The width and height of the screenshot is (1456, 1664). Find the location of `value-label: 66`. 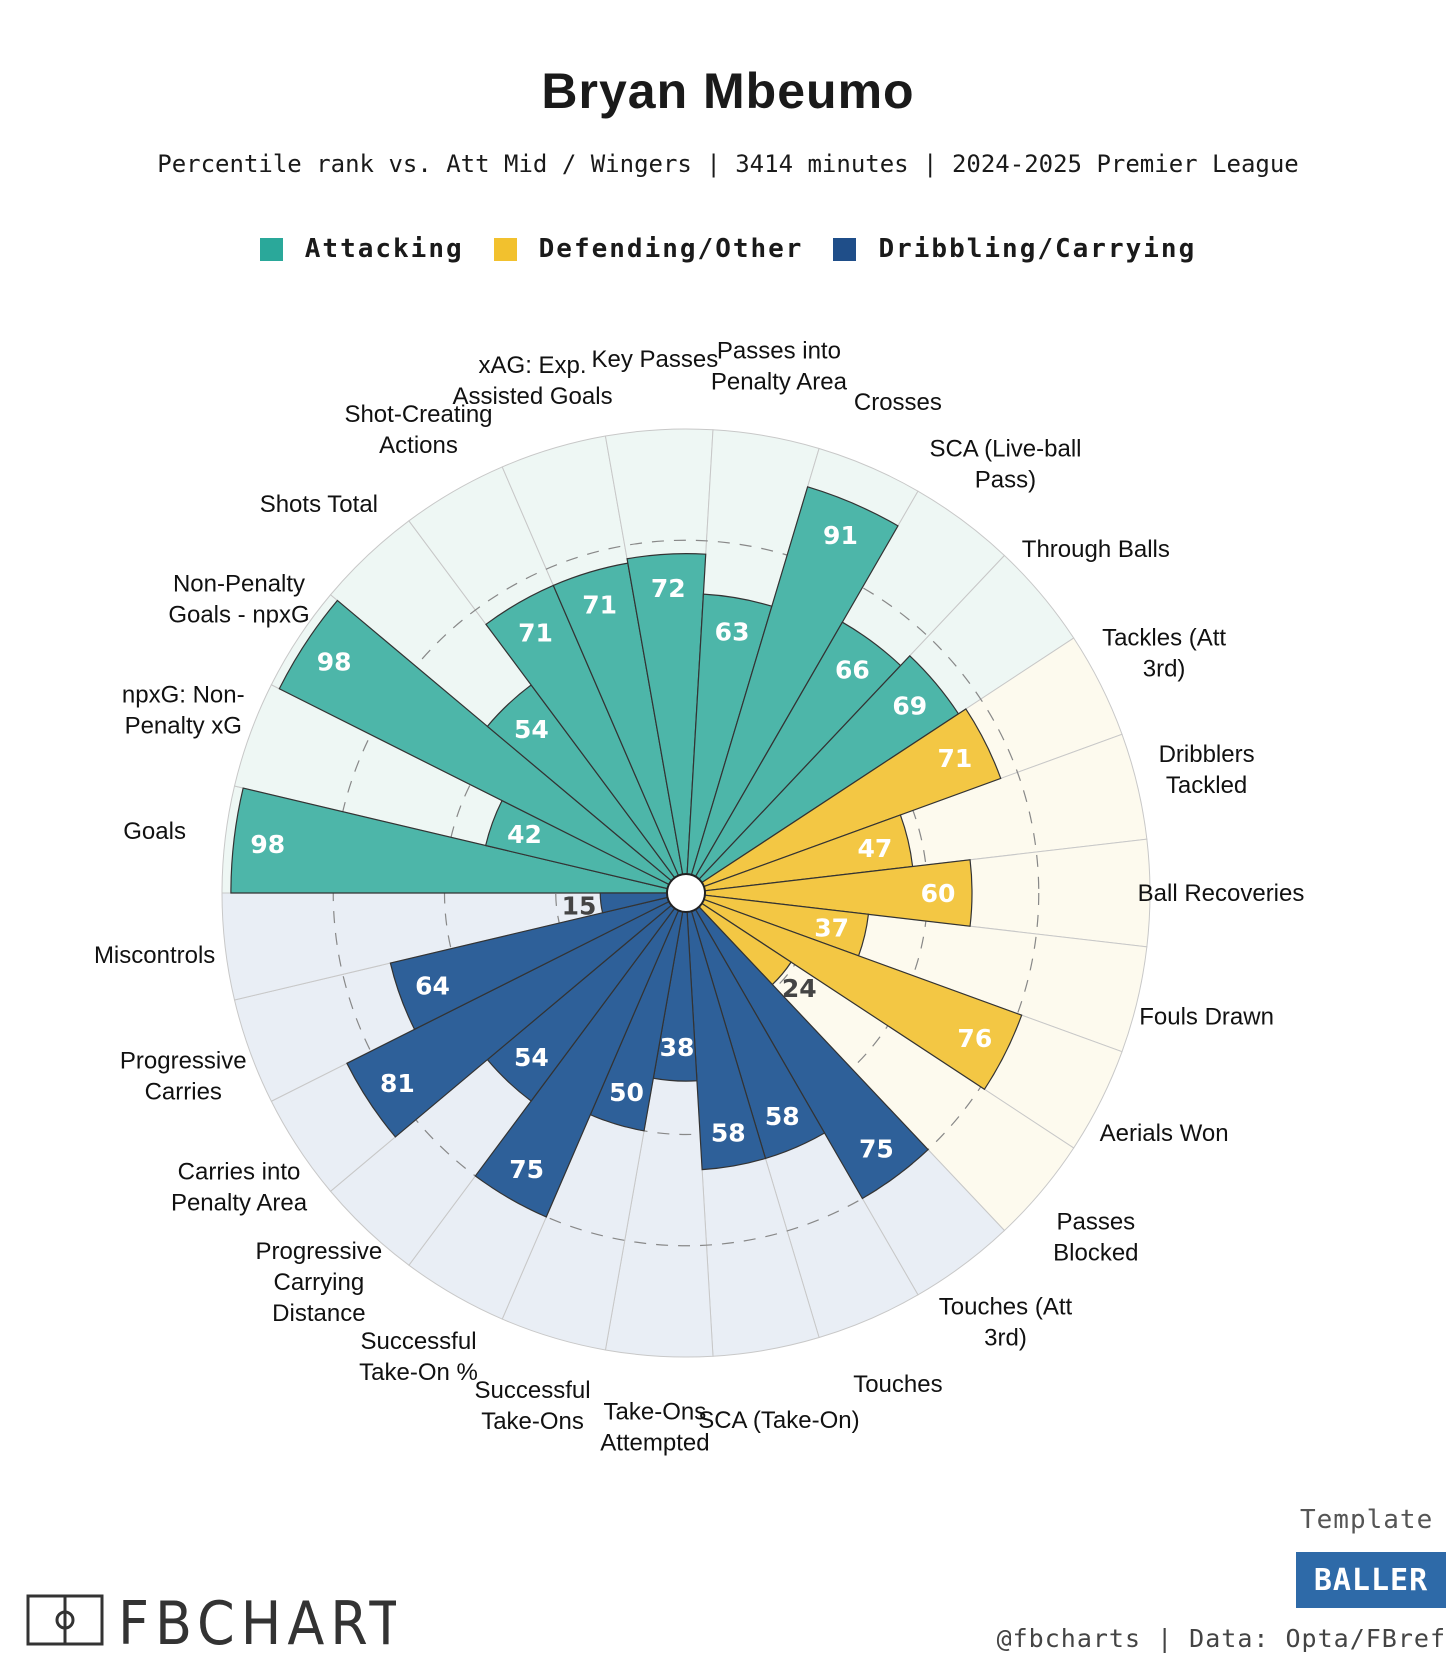

value-label: 66 is located at coordinates (852, 669).